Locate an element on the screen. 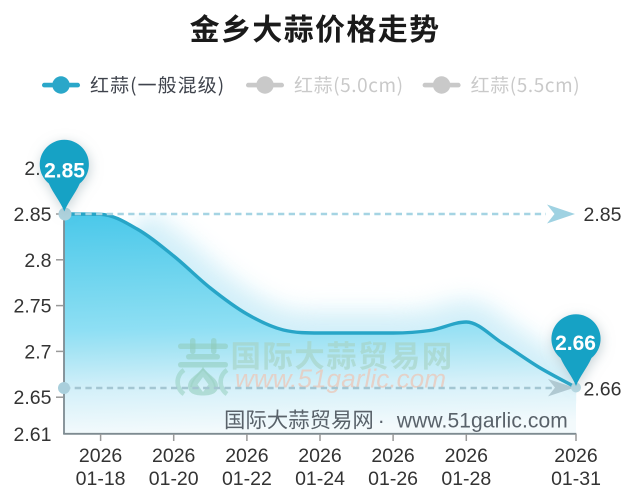  svg-text: 01-18 is located at coordinates (101, 479).